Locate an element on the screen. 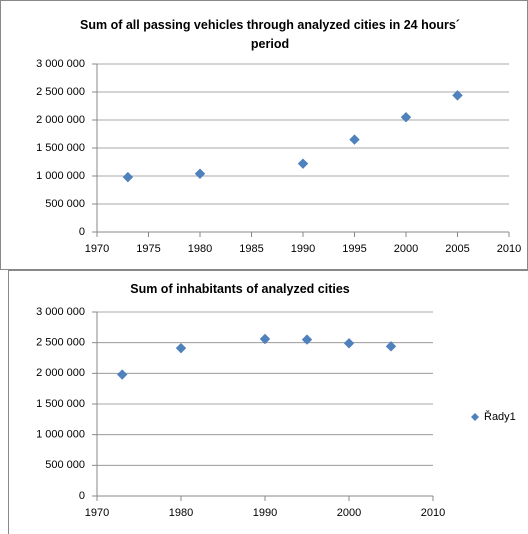 This screenshot has width=528, height=534. x-tick-label: 2005 is located at coordinates (457, 249).